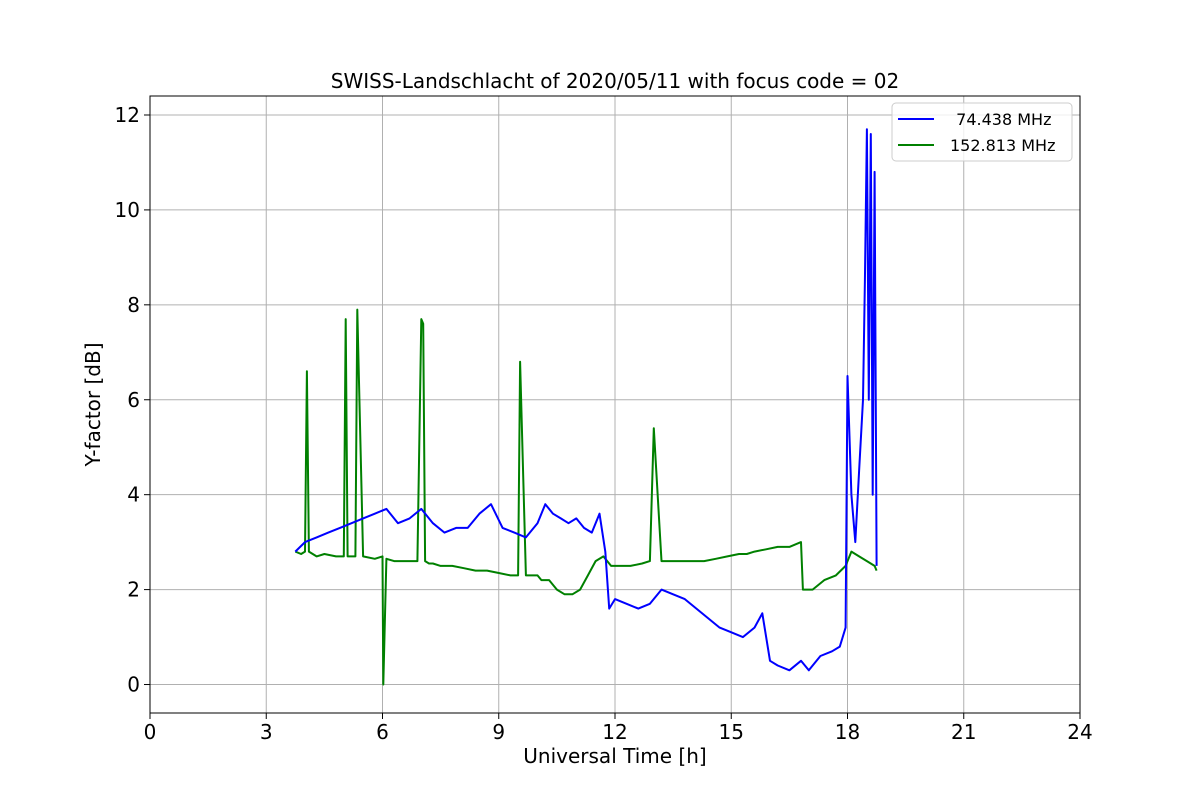  I want to click on x-tick-label: 0, so click(150, 732).